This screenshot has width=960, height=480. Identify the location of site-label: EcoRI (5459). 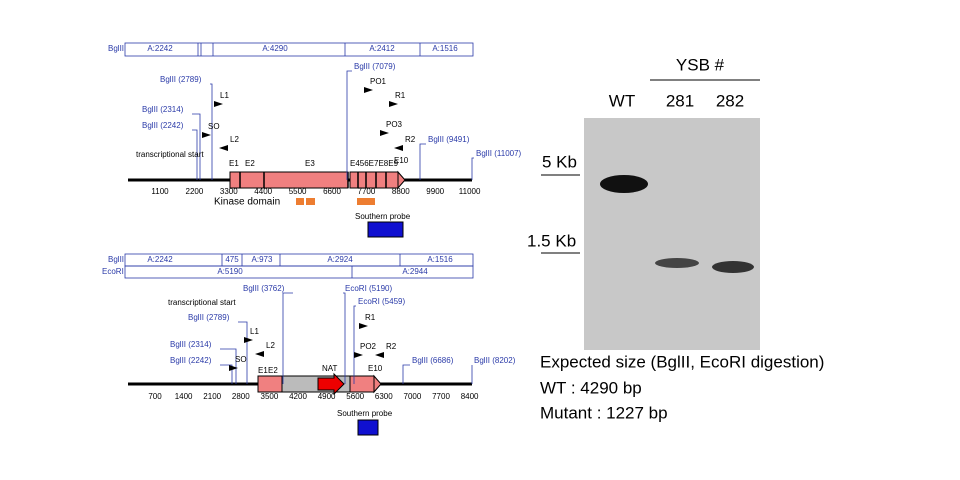
(381, 301).